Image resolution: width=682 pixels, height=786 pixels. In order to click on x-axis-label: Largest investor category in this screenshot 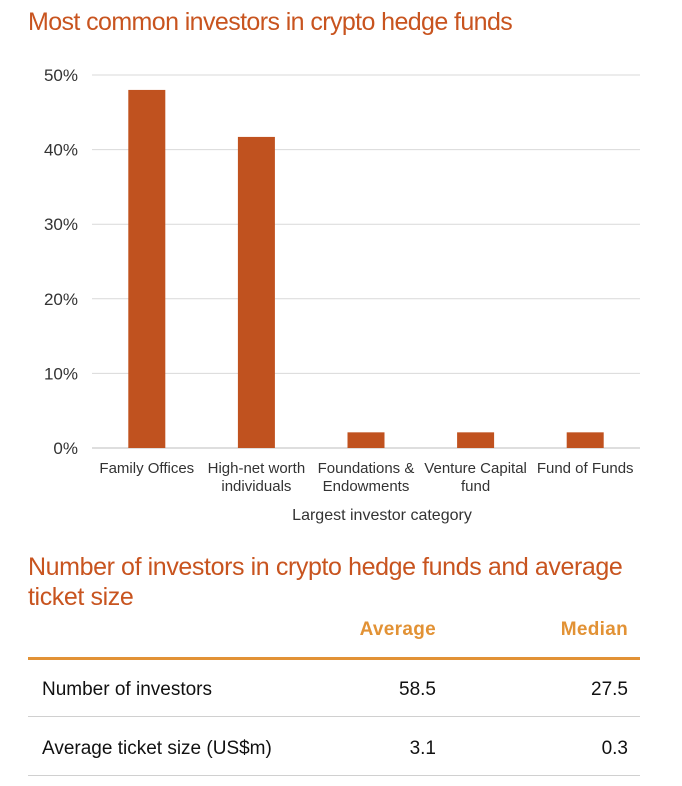, I will do `click(382, 515)`.